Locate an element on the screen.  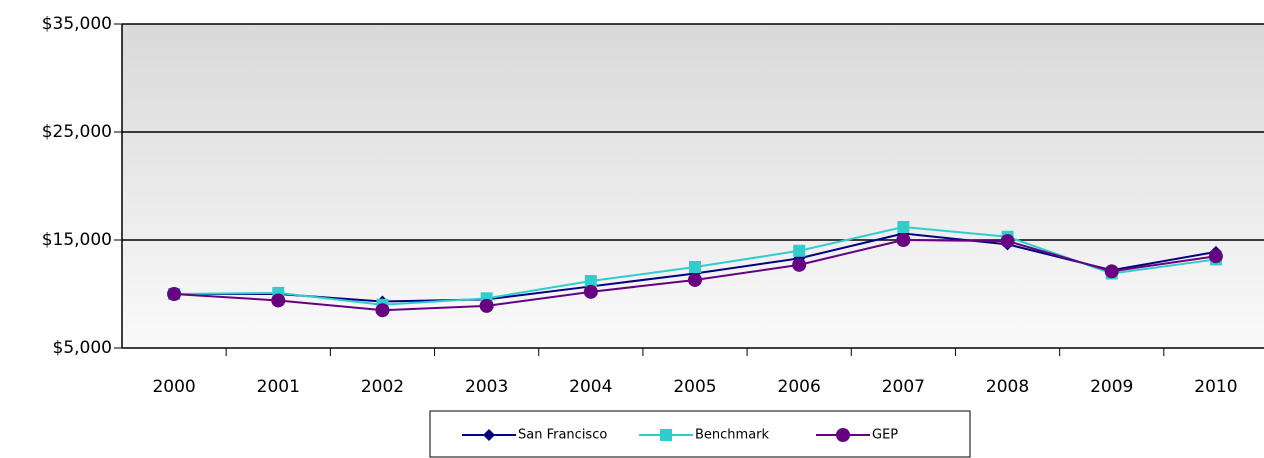
y-tick-label: $5,000 is located at coordinates (82, 348).